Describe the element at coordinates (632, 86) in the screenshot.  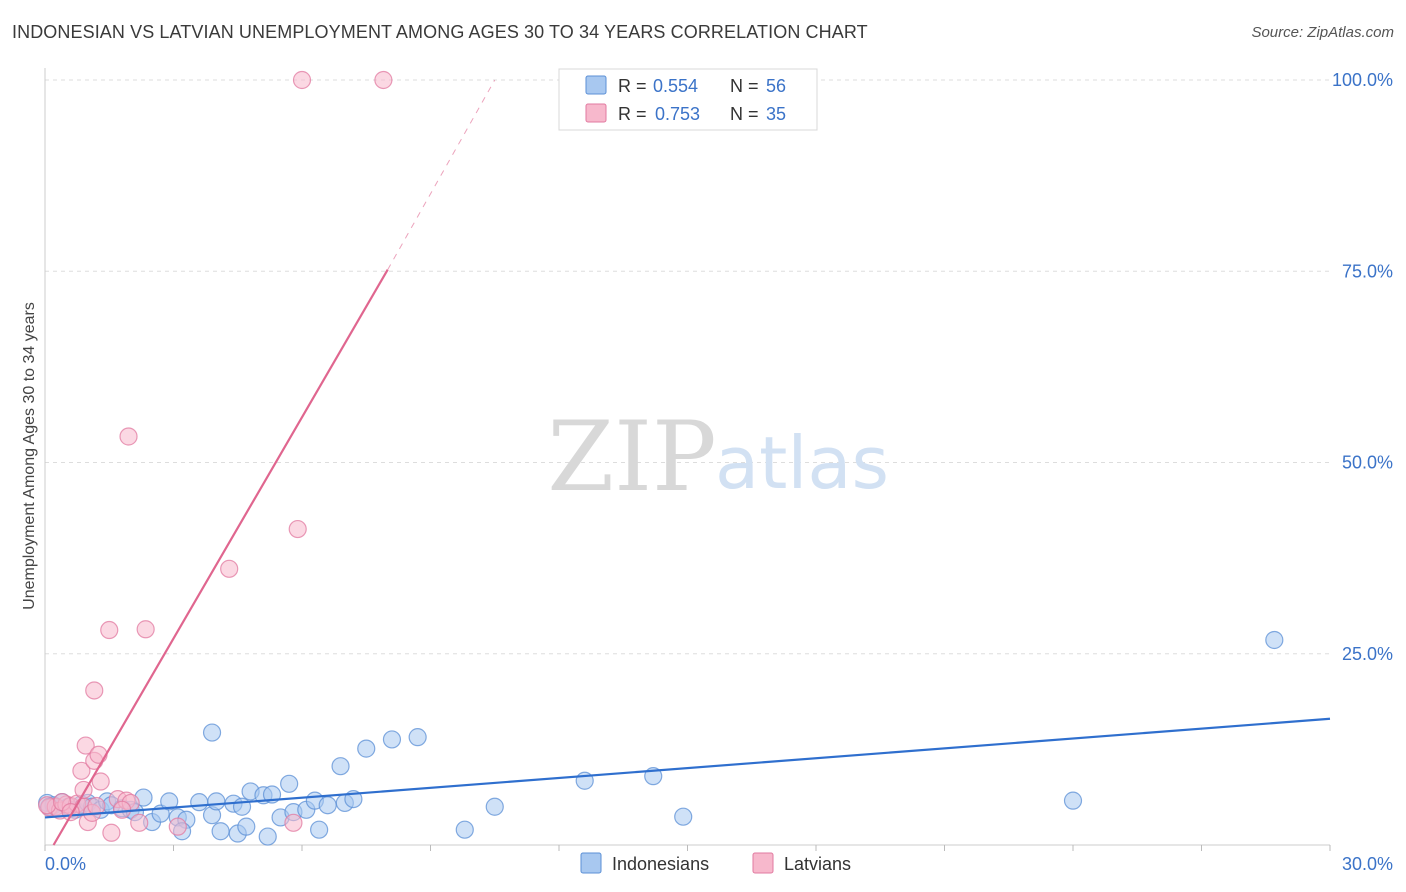
I see `stats-r-label-indonesians: R =` at that location.